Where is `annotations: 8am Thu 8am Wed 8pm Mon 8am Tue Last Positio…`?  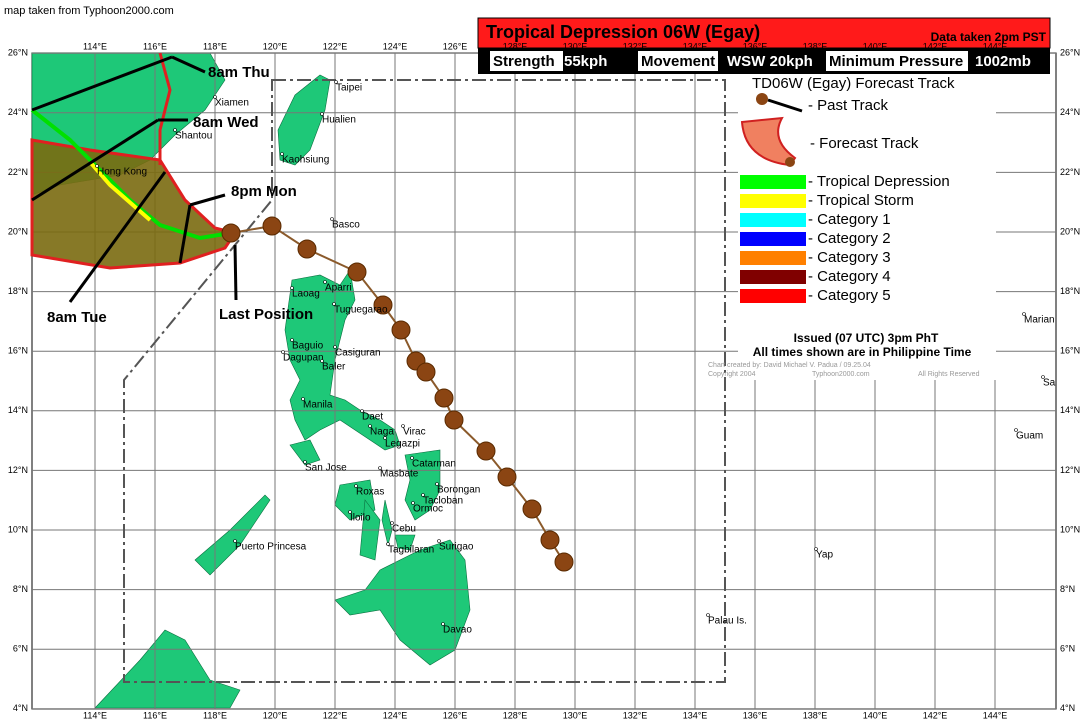
annotations: 8am Thu 8am Wed 8pm Mon 8am Tue Last Positio… is located at coordinates (180, 195).